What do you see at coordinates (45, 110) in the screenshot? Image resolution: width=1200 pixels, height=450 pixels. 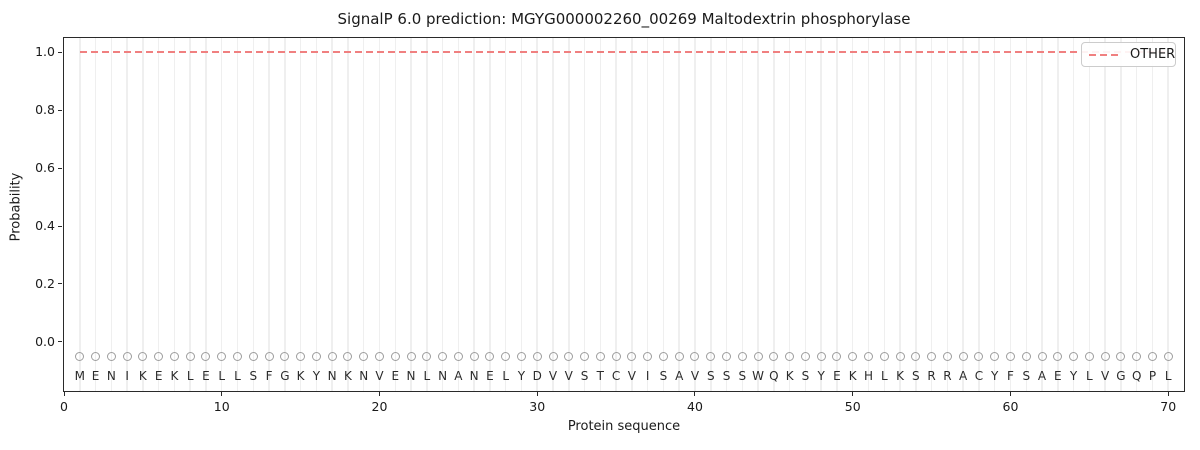 I see `y-tick-label: 0.8` at bounding box center [45, 110].